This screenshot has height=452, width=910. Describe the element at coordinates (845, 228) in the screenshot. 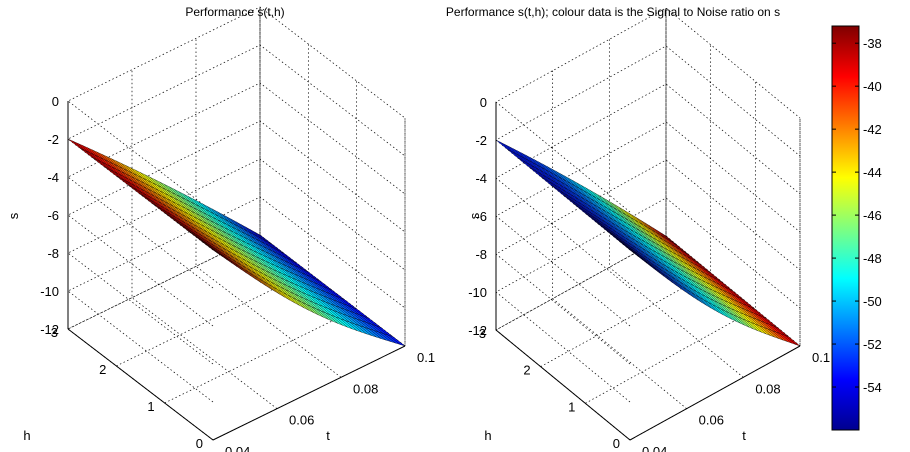

I see `colorbar-gradient` at that location.